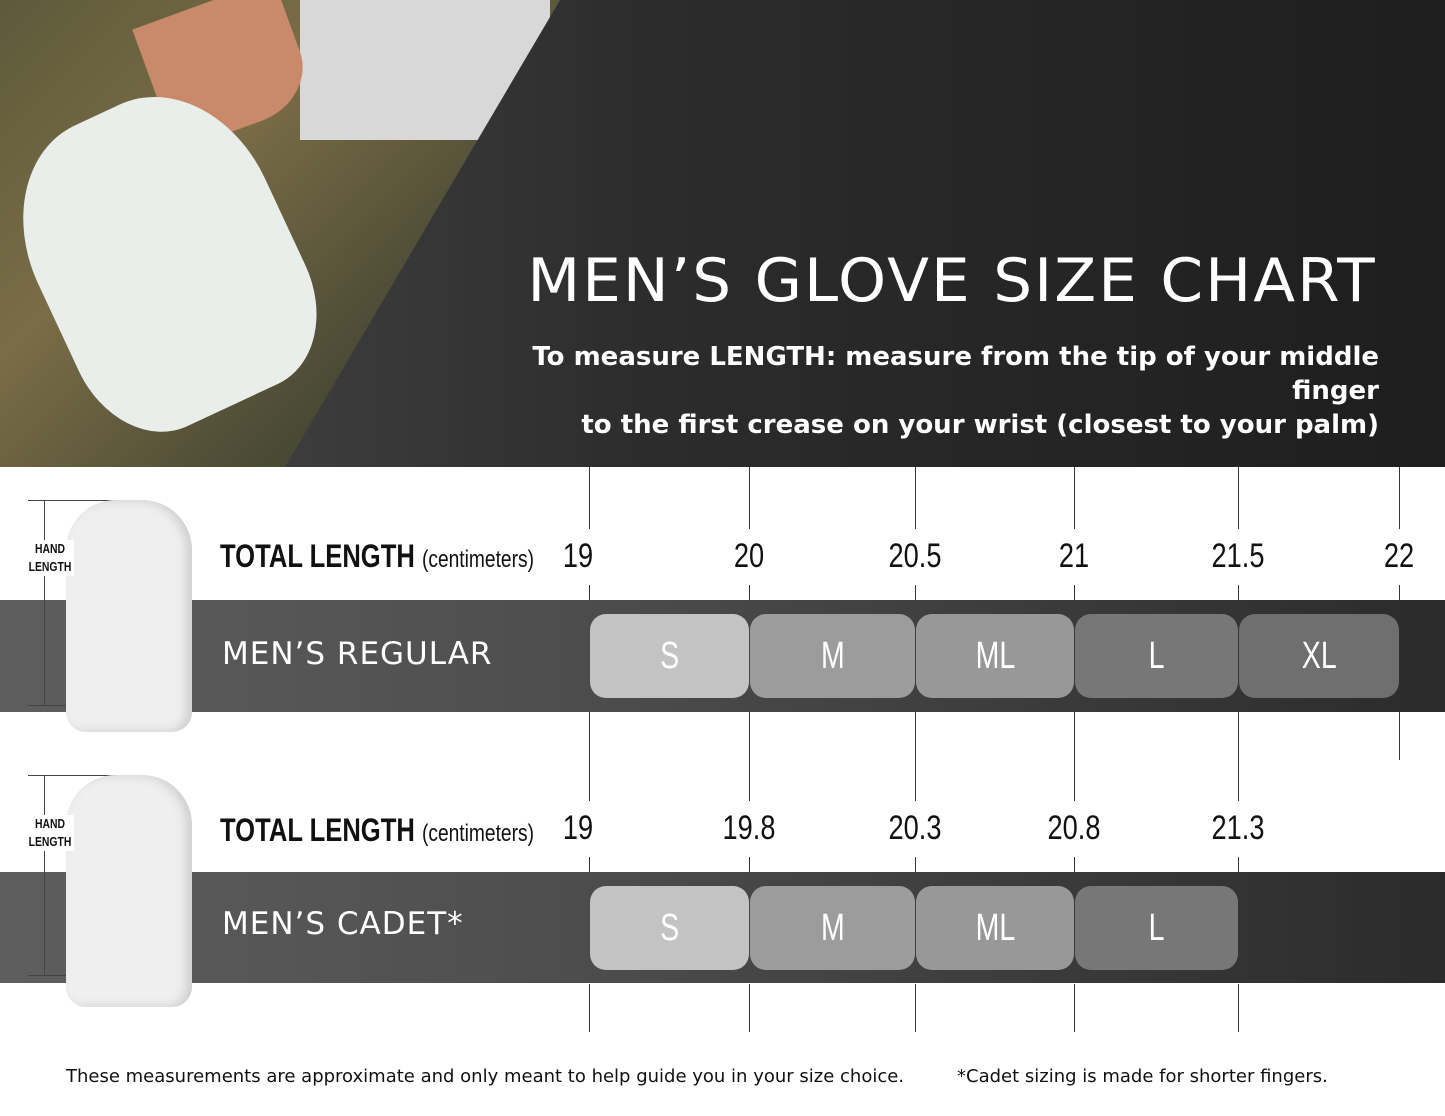  Describe the element at coordinates (952, 281) in the screenshot. I see `page-title: MEN’S GLOVE SIZE CHART` at that location.